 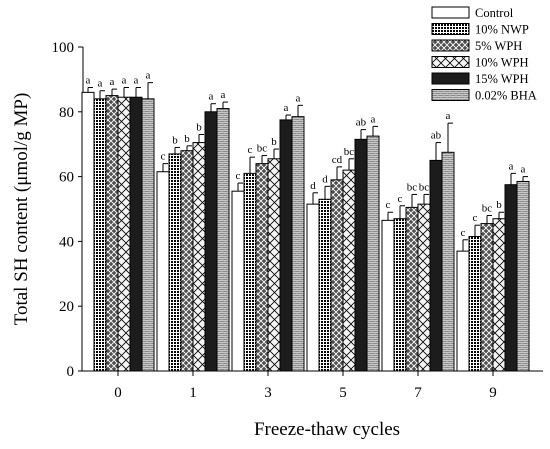 I want to click on legend-label: 0.02% BHA, so click(x=506, y=96).